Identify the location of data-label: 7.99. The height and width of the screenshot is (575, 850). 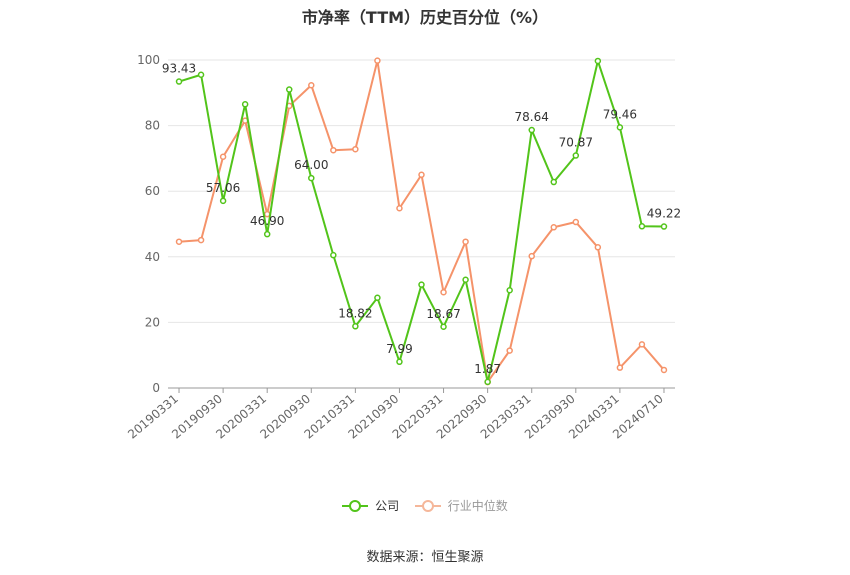
(399, 349).